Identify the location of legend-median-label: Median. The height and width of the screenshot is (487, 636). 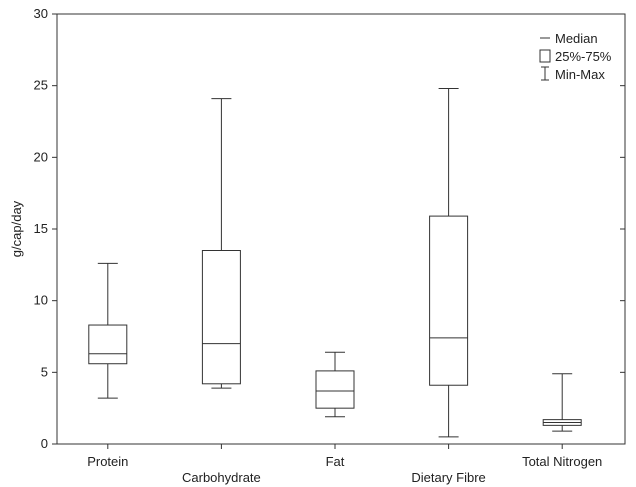
(576, 38).